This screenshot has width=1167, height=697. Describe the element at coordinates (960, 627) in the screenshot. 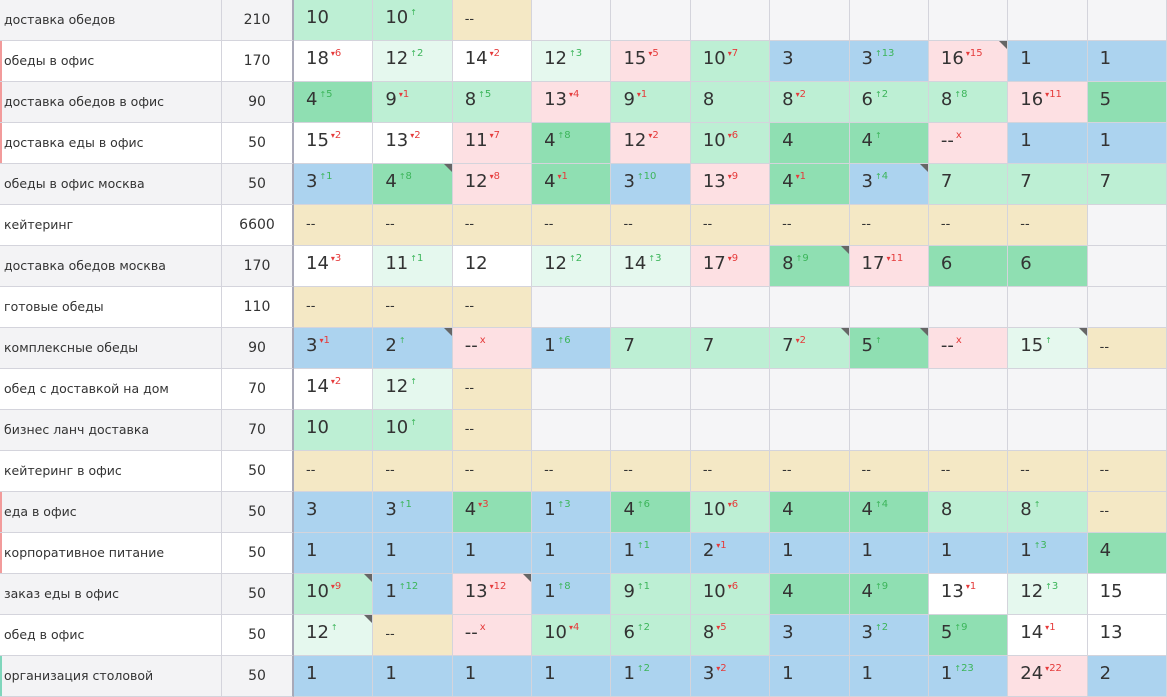

I see `position-change: 9` at that location.